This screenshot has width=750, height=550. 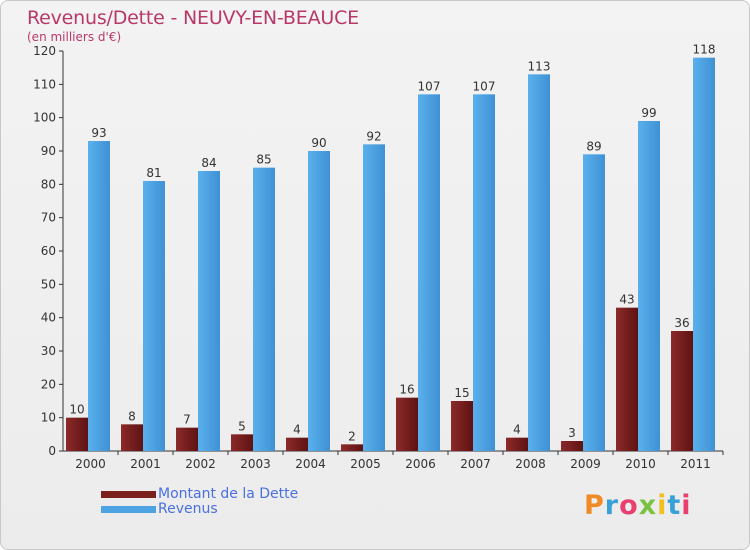 I want to click on data-label-revenus: 99, so click(x=648, y=113).